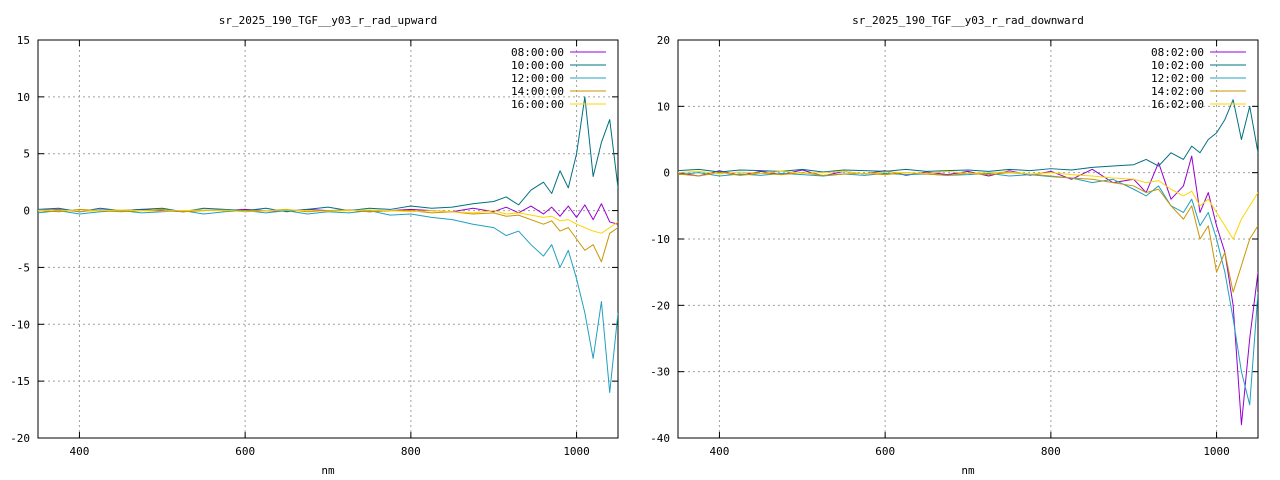  I want to click on legend-label: 10:02:00, so click(1177, 65).